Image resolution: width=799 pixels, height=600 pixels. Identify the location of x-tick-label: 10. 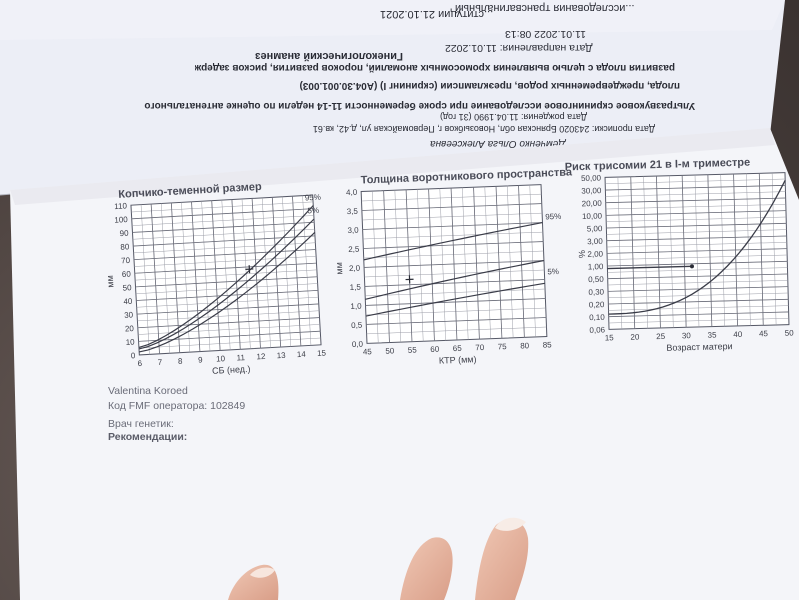
(221, 359).